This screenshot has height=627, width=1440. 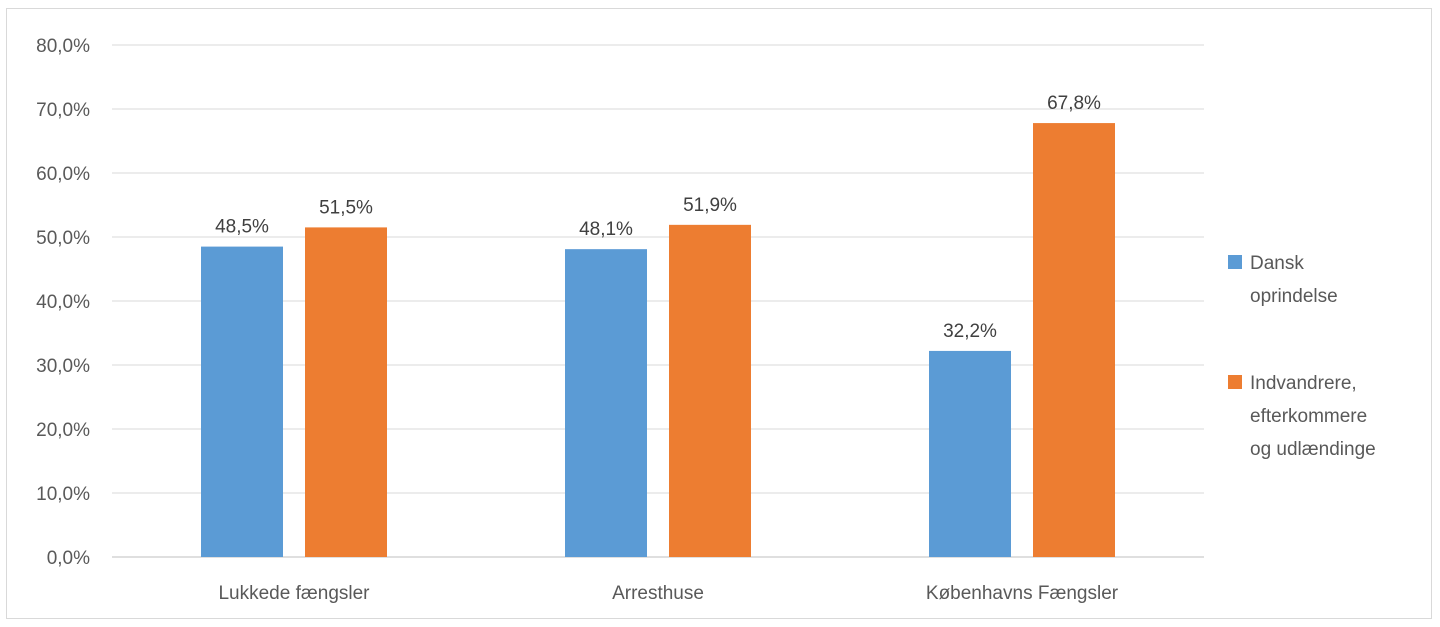 I want to click on y-tick-label: 20,0%, so click(x=63, y=430).